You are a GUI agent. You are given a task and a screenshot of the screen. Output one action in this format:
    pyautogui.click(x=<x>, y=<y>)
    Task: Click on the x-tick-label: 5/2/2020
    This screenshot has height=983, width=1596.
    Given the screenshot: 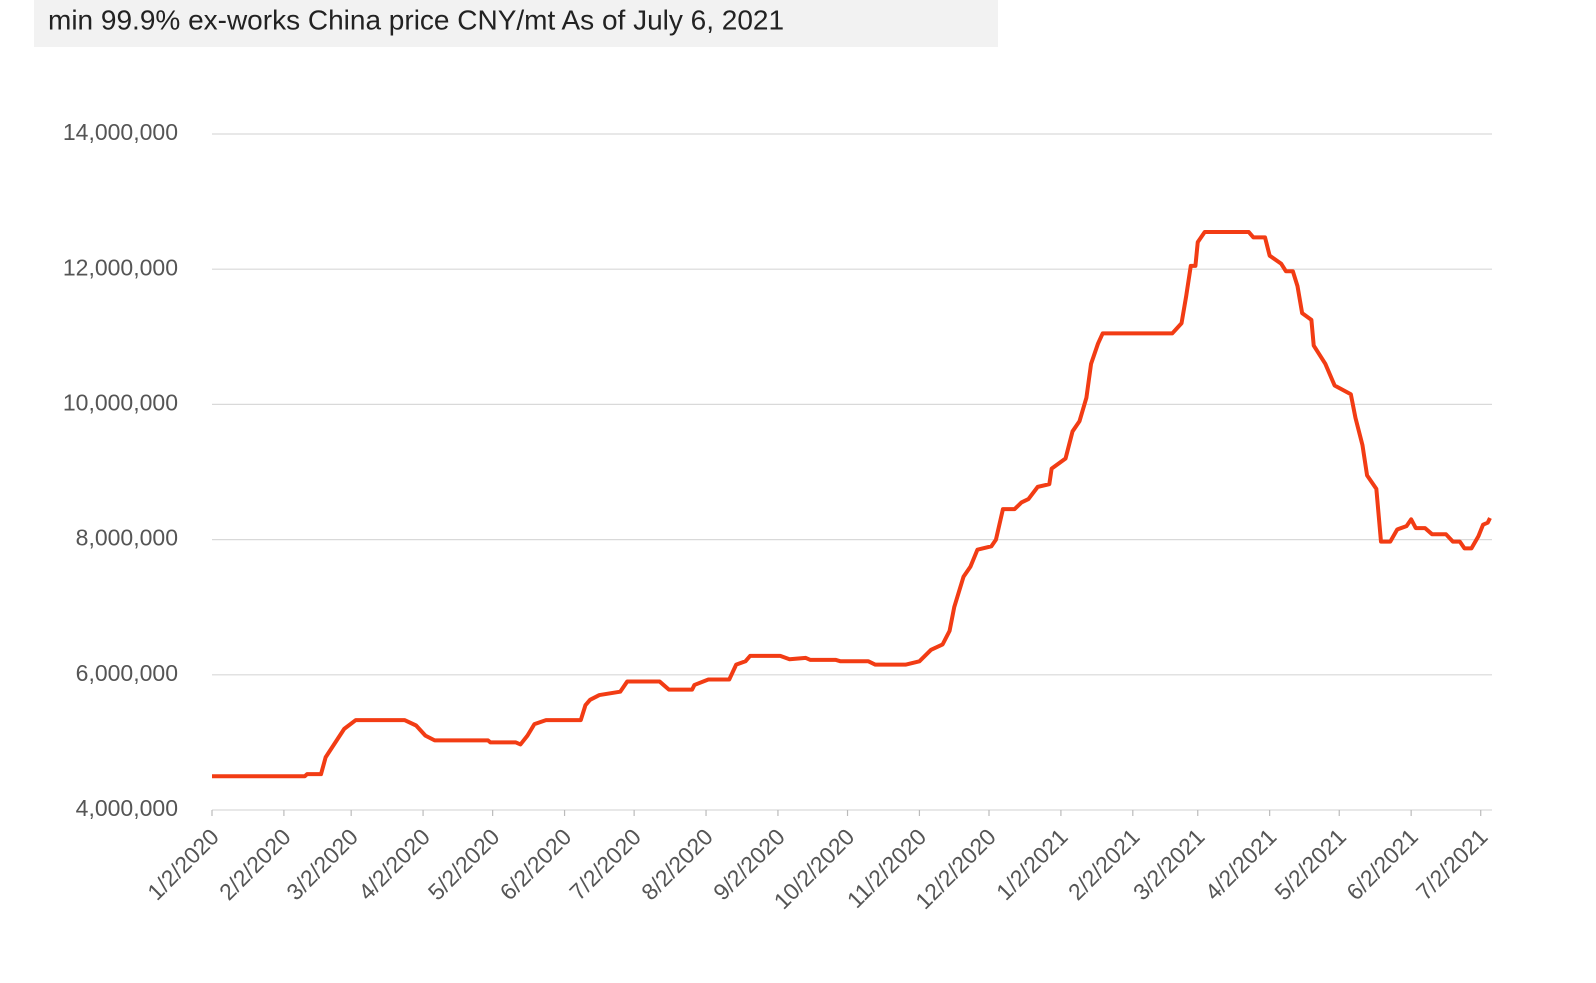 What is the action you would take?
    pyautogui.click(x=464, y=864)
    